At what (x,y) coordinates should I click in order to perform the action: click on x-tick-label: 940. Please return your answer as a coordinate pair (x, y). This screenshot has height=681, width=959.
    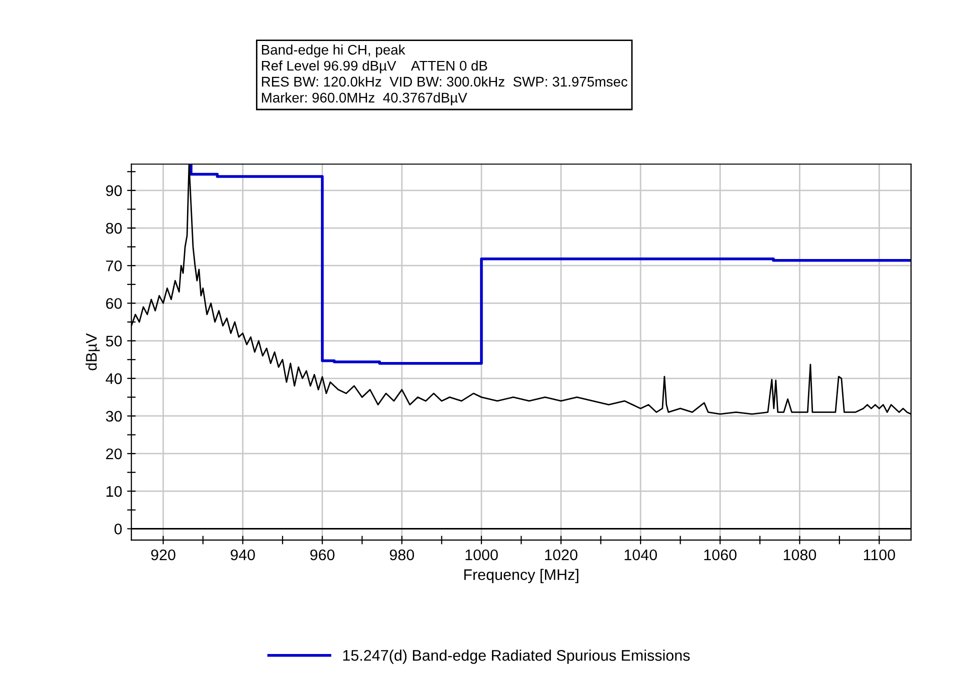
    Looking at the image, I should click on (242, 554).